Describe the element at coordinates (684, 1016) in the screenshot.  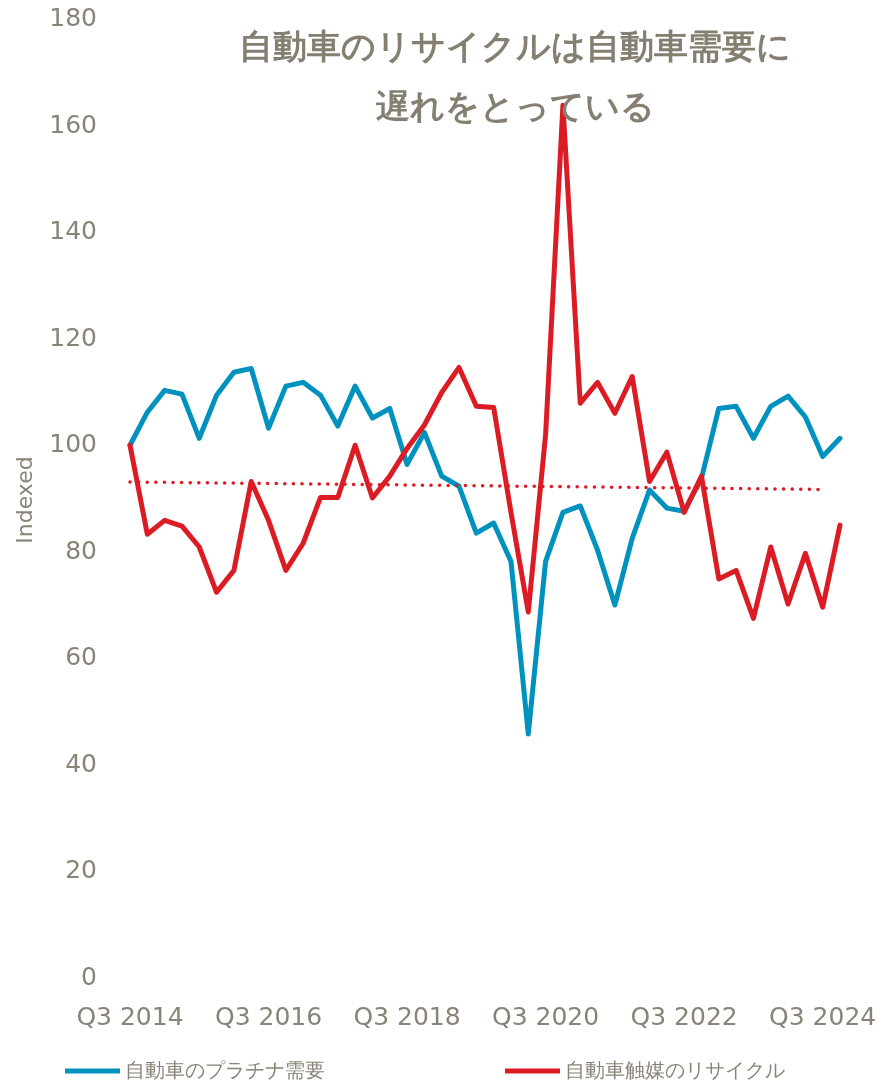
I see `x-tick-label: Q3 2022` at that location.